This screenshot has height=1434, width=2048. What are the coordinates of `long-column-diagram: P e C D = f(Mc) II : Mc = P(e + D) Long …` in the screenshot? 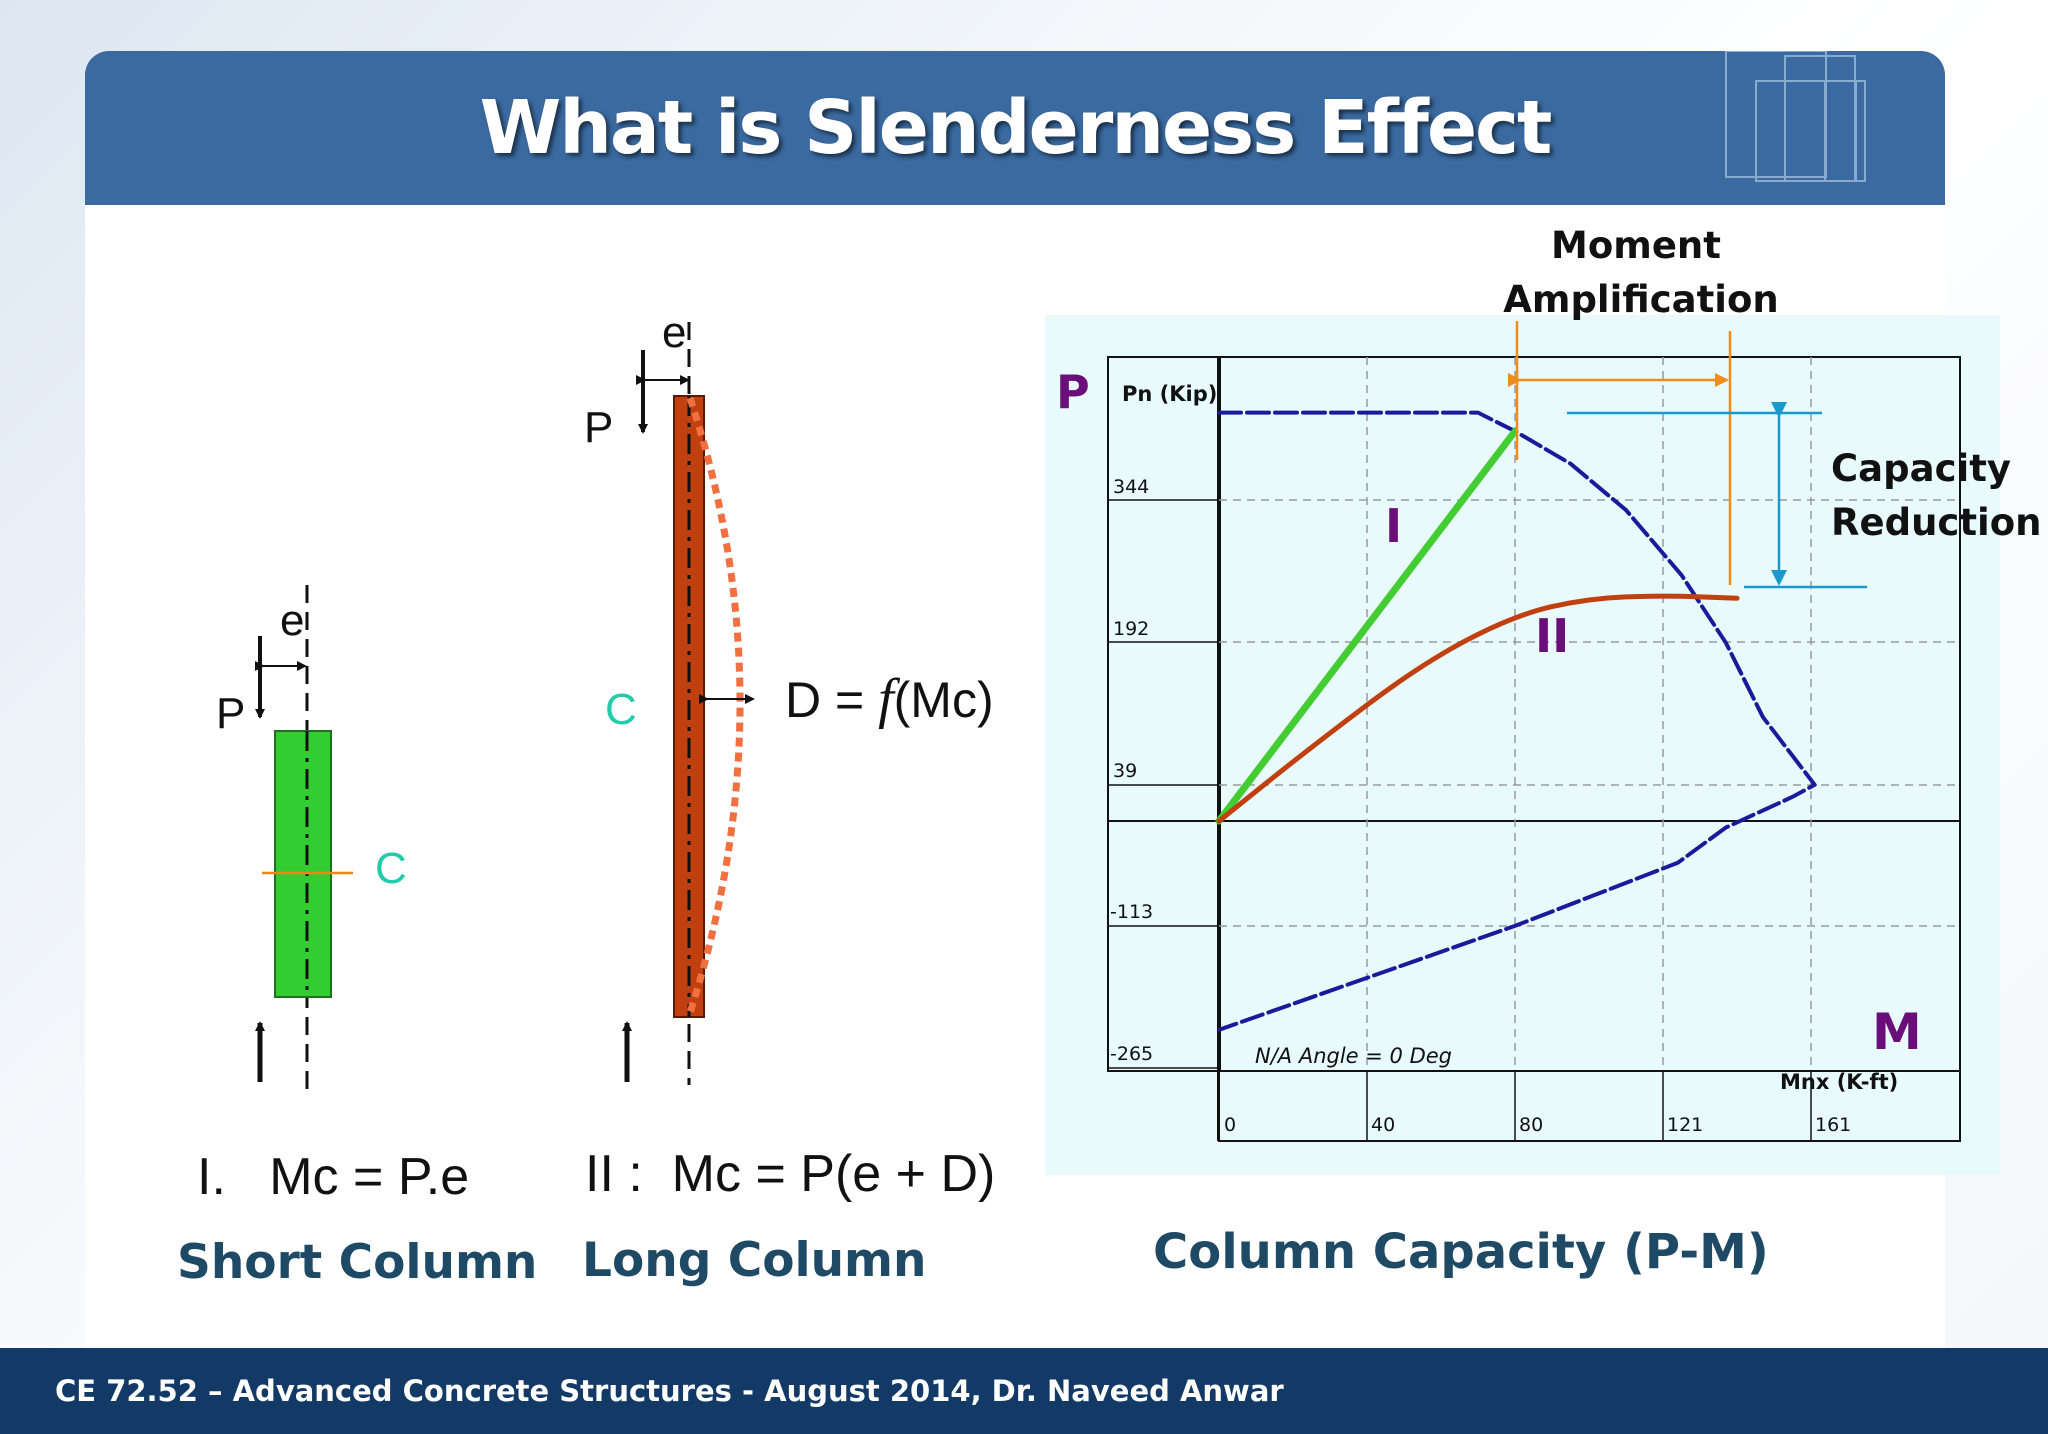 It's located at (788, 798).